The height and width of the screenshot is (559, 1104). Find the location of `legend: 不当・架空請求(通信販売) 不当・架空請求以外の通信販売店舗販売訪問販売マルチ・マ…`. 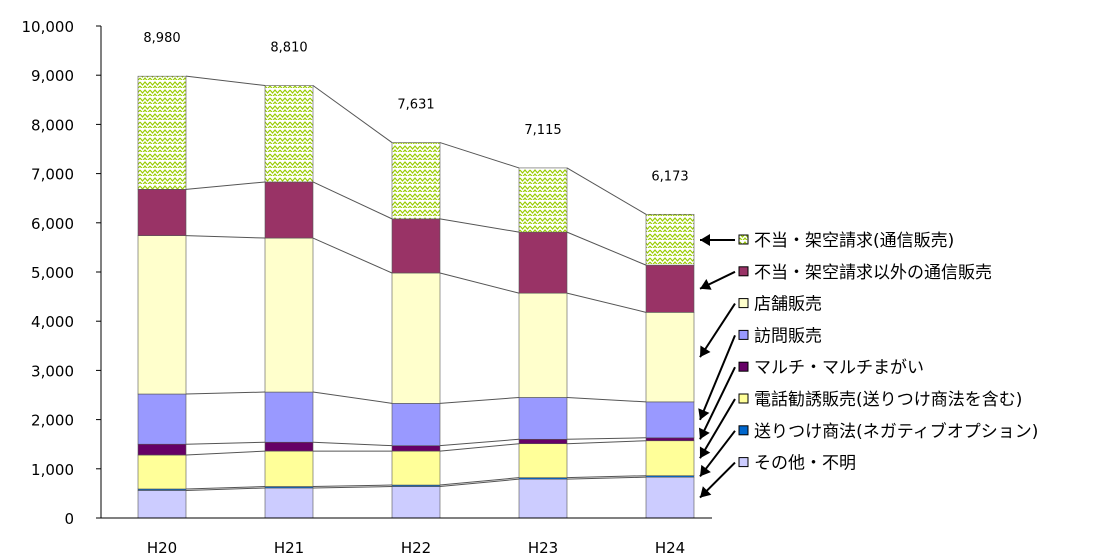

legend: 不当・架空請求(通信販売) 不当・架空請求以外の通信販売店舗販売訪問販売マルチ・マ… is located at coordinates (868, 365).